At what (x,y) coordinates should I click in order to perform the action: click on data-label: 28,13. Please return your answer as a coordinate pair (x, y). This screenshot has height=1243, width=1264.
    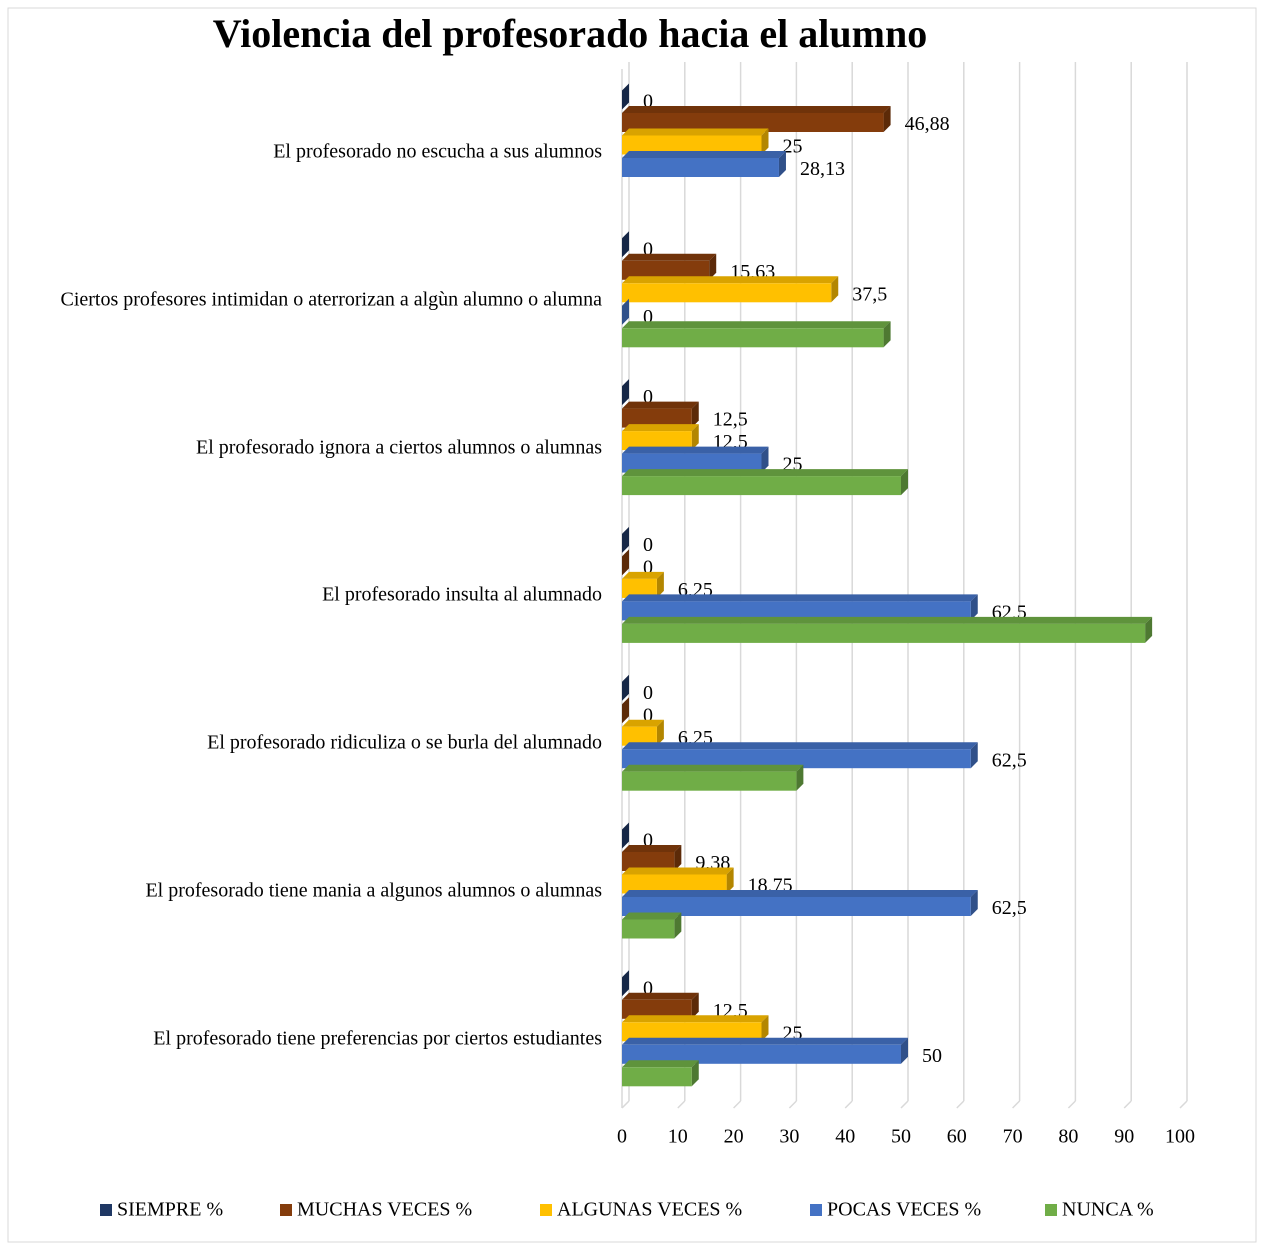
    Looking at the image, I should click on (822, 169).